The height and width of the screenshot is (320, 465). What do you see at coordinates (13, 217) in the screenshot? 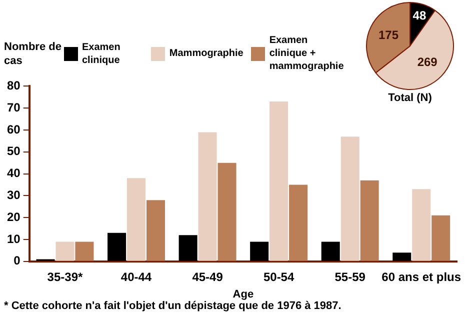
I see `y-tick-label: 20` at bounding box center [13, 217].